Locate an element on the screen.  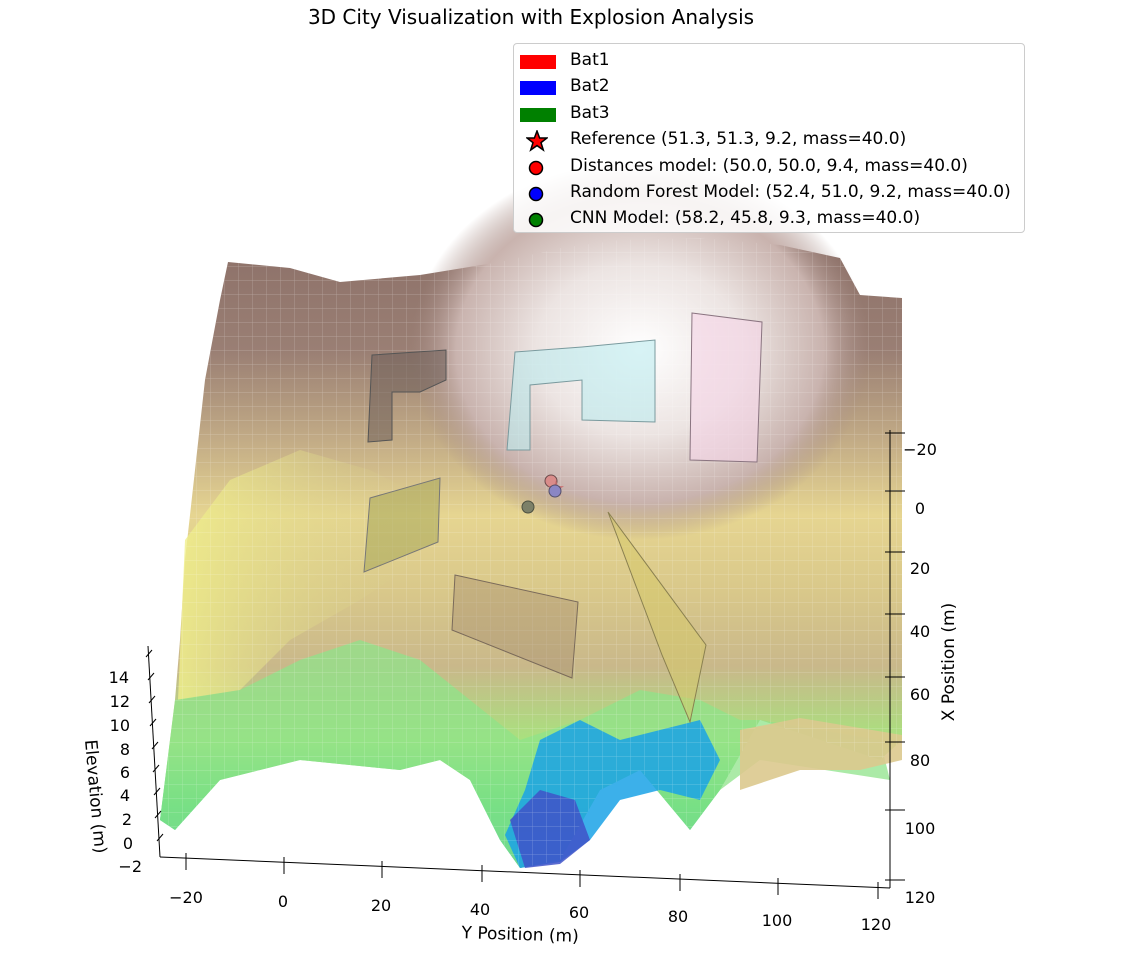
legend-item-bat1: Bat1 is located at coordinates (769, 61).